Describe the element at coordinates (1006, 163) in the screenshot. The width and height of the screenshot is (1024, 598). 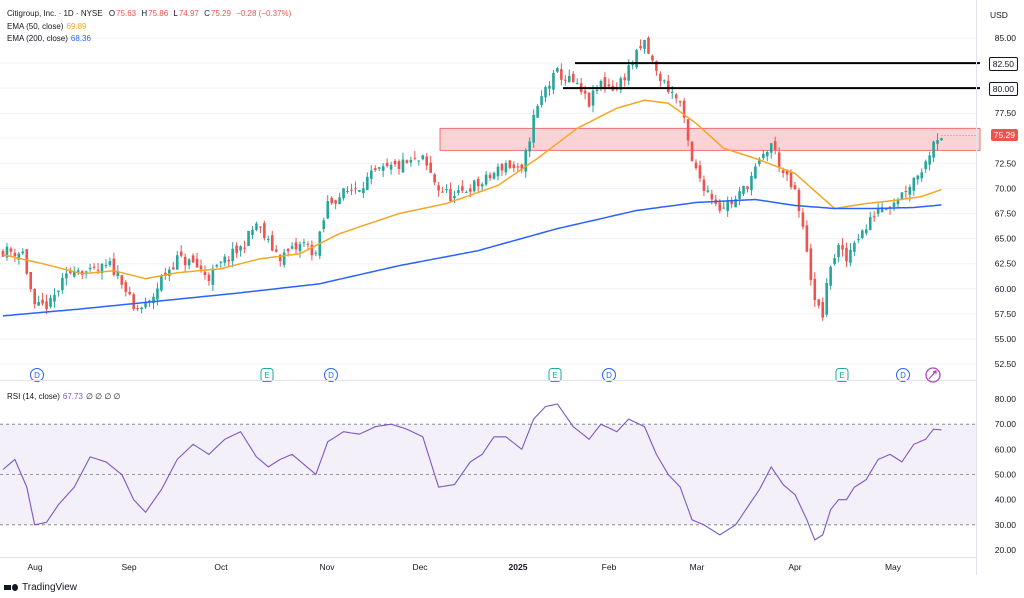
I see `price-tick-label: 72.50` at that location.